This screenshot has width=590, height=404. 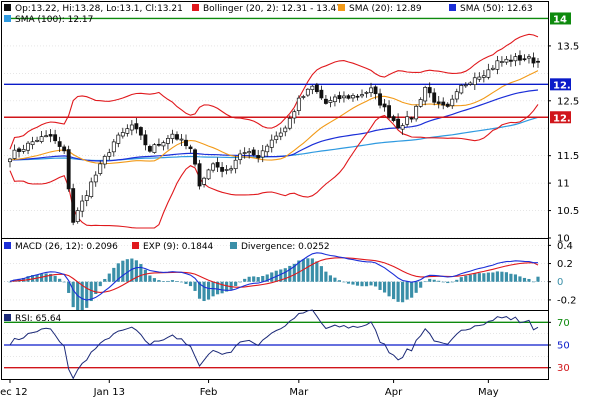 What do you see at coordinates (563, 368) in the screenshot?
I see `rsi-tick-label: 30` at bounding box center [563, 368].